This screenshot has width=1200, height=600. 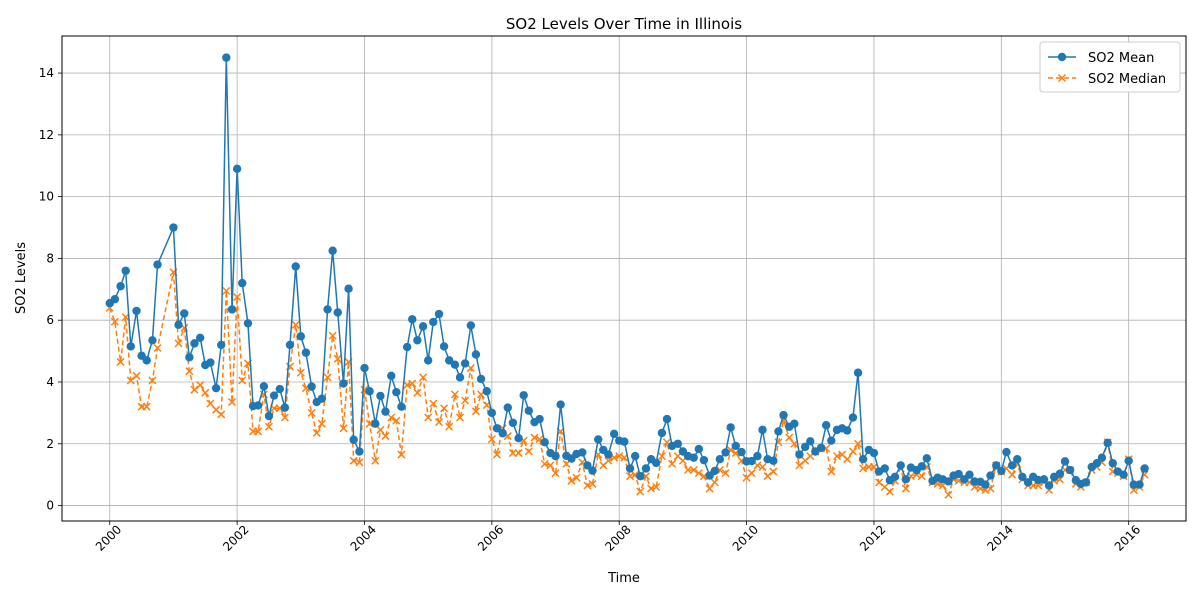 I want to click on y-tick-label: 0, so click(x=50, y=506).